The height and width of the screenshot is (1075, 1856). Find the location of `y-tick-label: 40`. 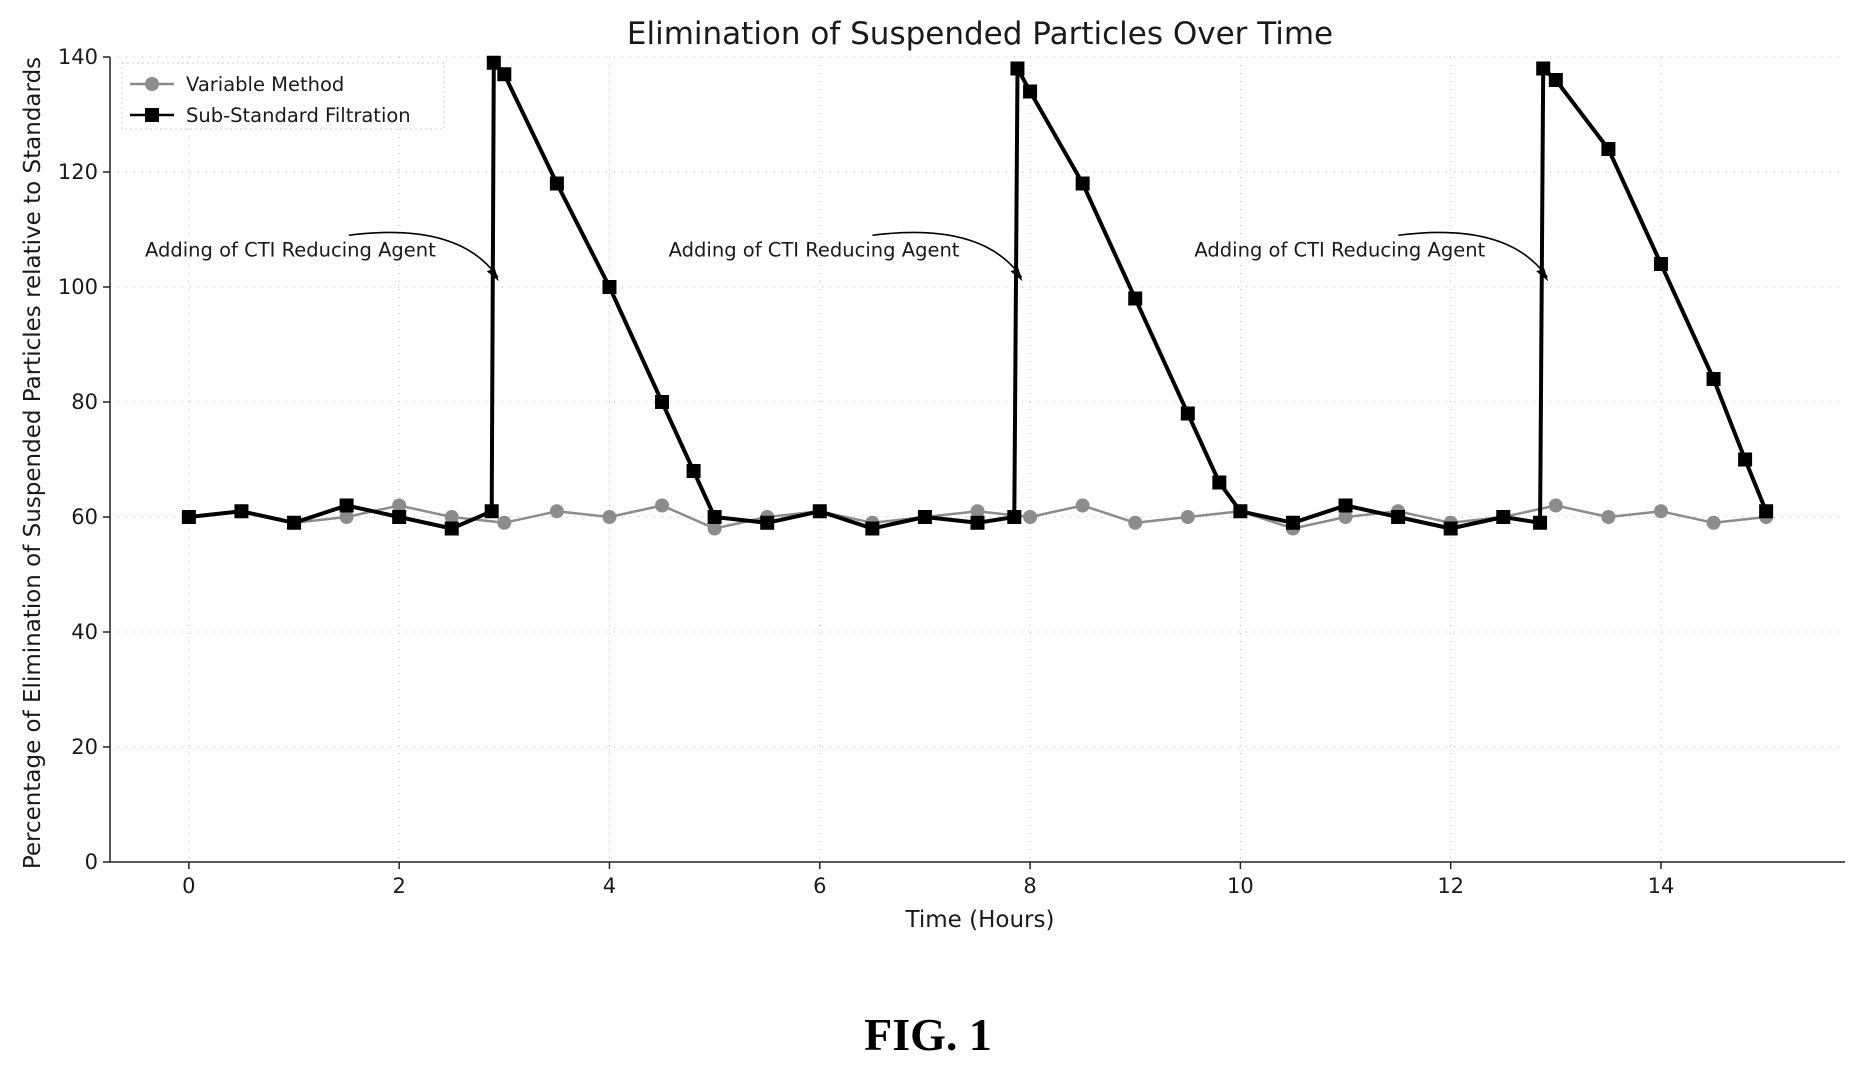

y-tick-label: 40 is located at coordinates (84, 632).